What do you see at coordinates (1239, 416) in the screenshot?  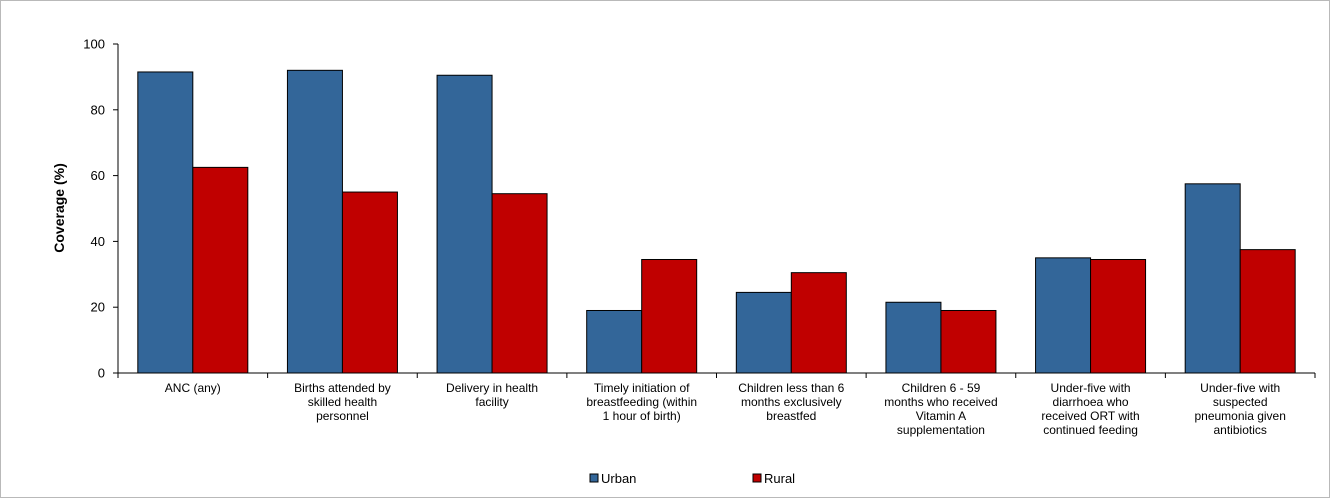 I see `x-category-label-line: pneumonia given` at bounding box center [1239, 416].